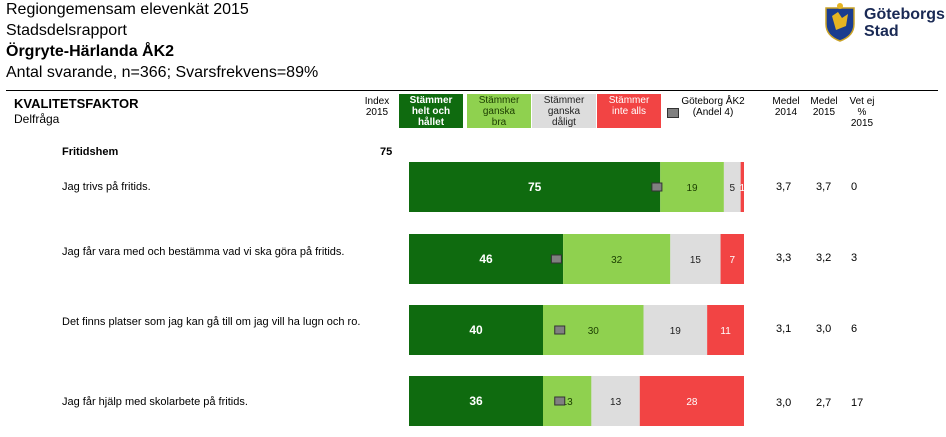  I want to click on legend-disagree-fully: Stämmer inte alls, so click(629, 111).